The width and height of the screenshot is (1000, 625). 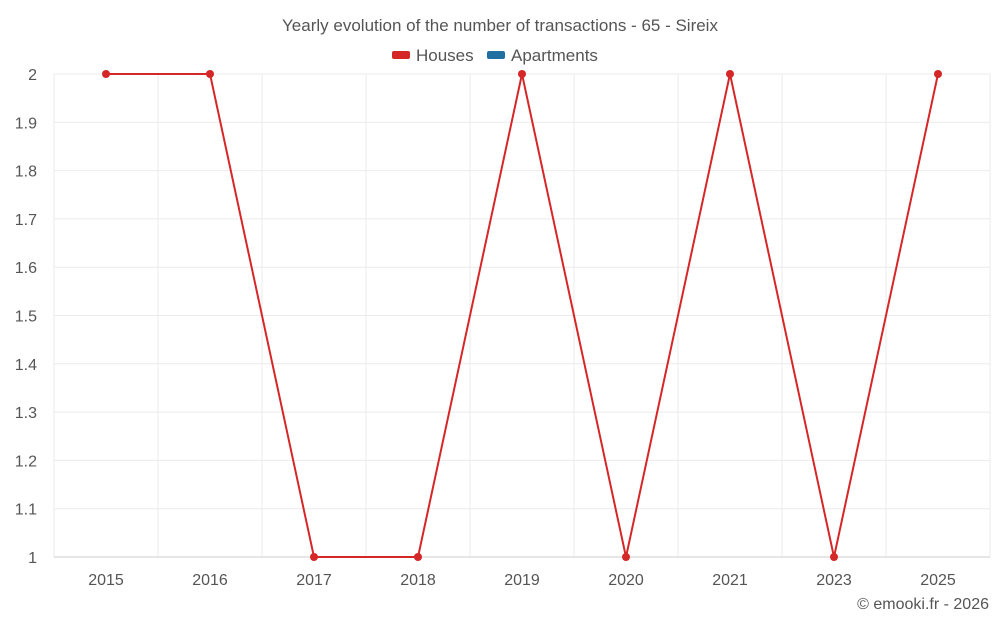 I want to click on legend-label-apartments: Apartments, so click(x=554, y=55).